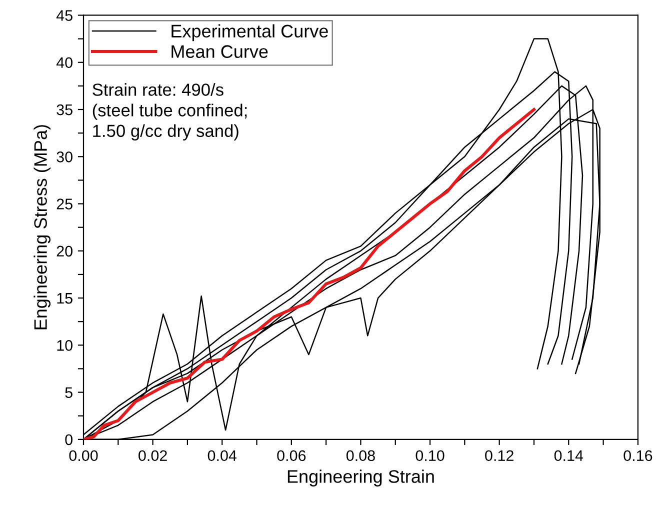  What do you see at coordinates (64, 110) in the screenshot?
I see `y-tick-label: 35` at bounding box center [64, 110].